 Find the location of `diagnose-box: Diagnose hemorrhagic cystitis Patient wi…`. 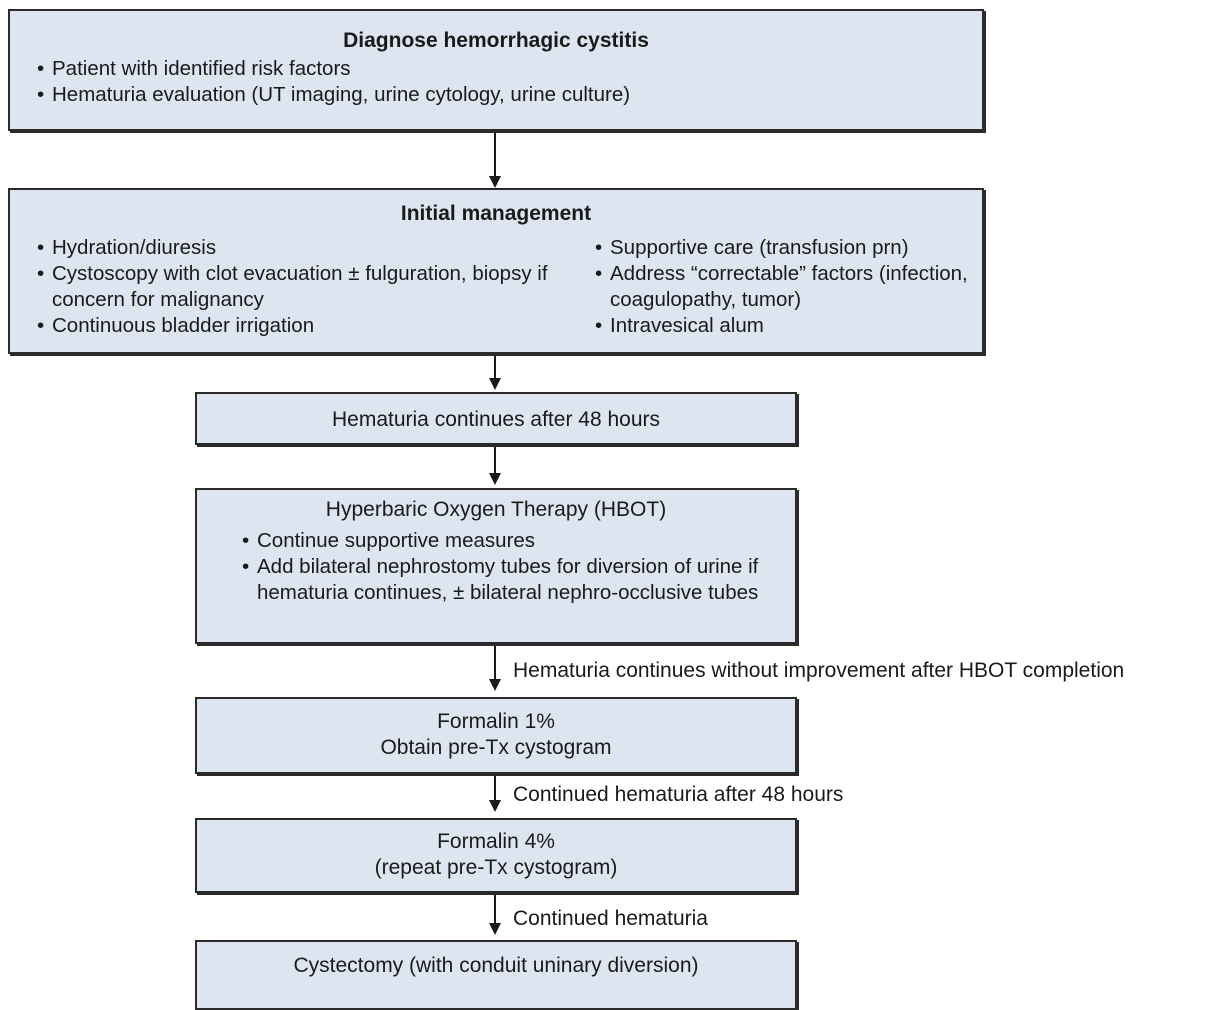

diagnose-box: Diagnose hemorrhagic cystitis Patient wi… is located at coordinates (496, 70).